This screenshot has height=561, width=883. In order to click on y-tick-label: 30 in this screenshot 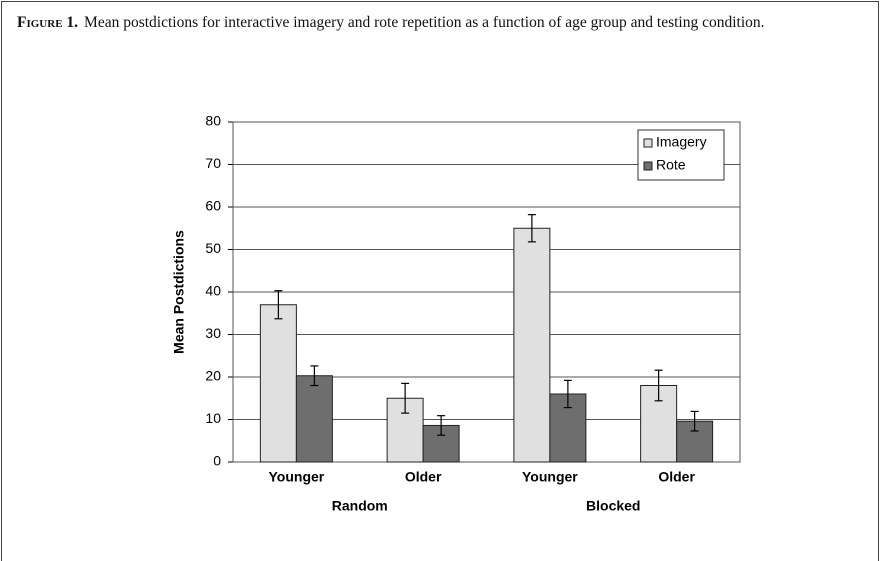, I will do `click(213, 333)`.